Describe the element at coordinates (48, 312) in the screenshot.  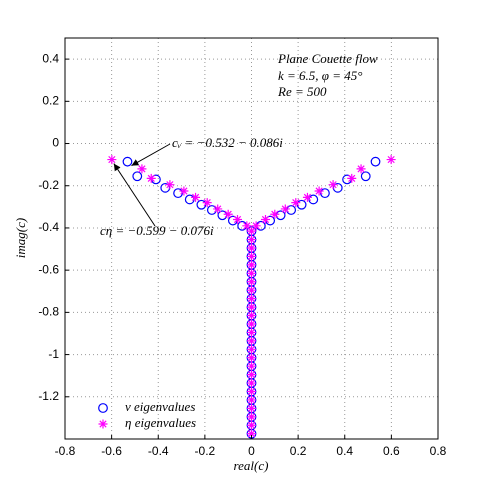
I see `y-tick-label: -0.8` at that location.